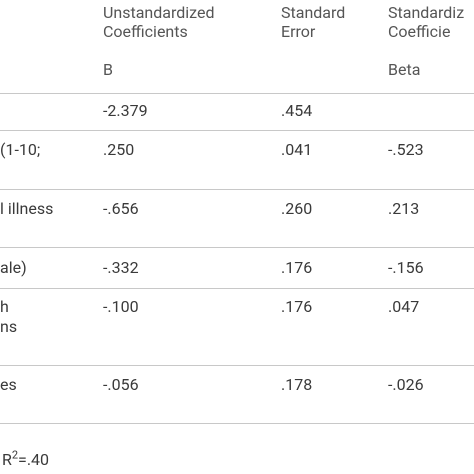 The image size is (474, 474). I want to click on cell-b: .250, so click(119, 149).